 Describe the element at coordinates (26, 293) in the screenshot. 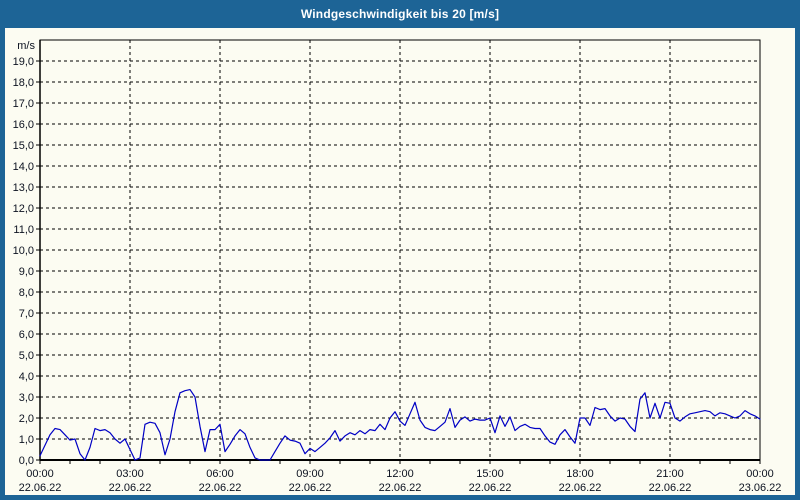

I see `y-tick-label: 8,0` at that location.